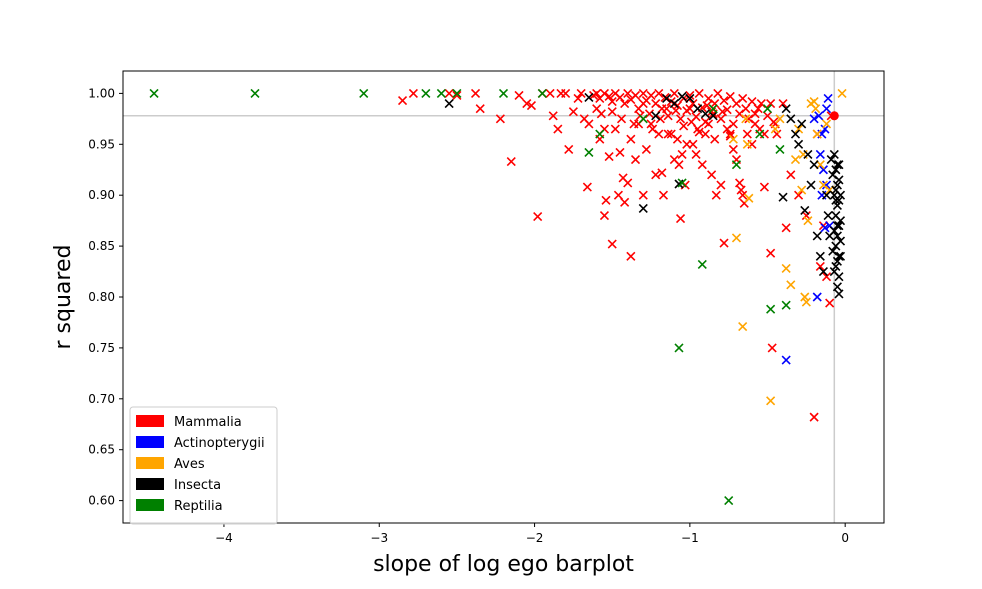  I want to click on x-tick-label: −3, so click(379, 538).